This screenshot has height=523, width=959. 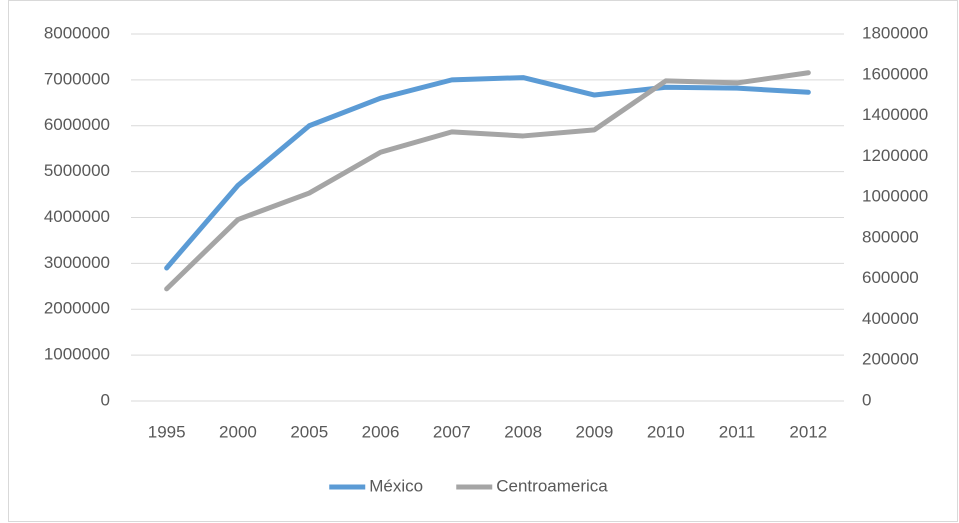 What do you see at coordinates (895, 73) in the screenshot?
I see `y2-tick-label: 1600000` at bounding box center [895, 73].